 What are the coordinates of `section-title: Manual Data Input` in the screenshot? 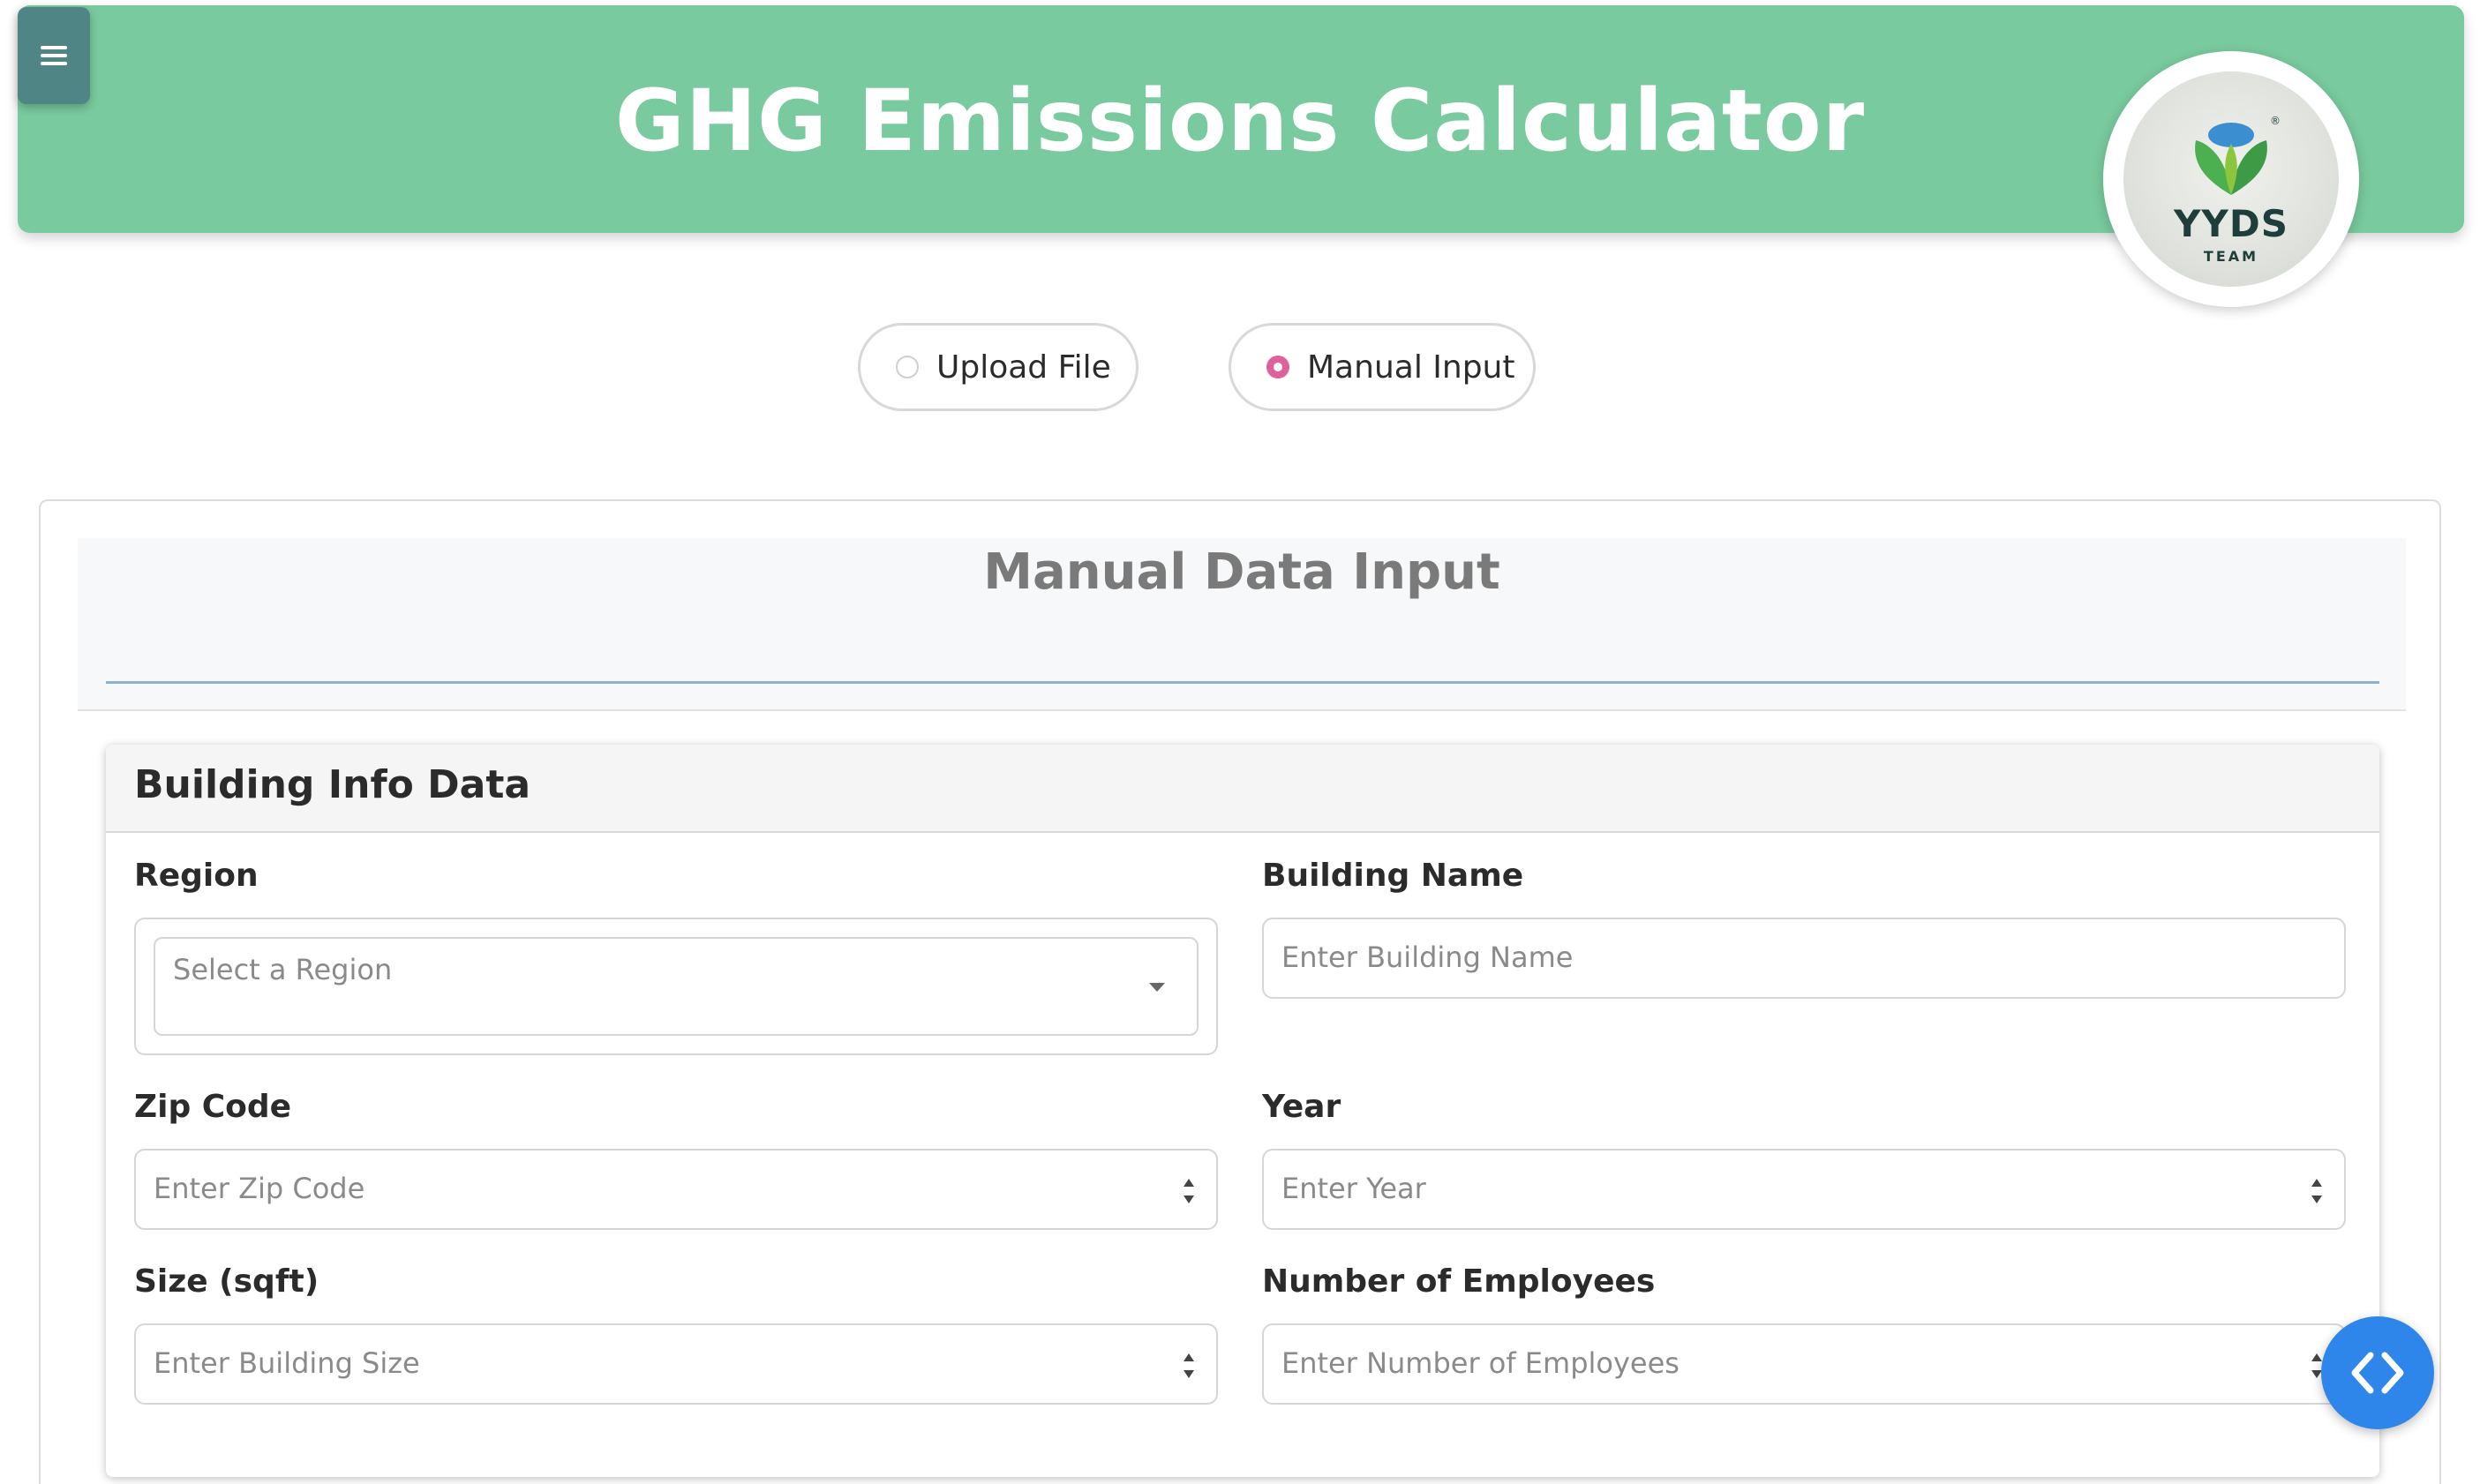 It's located at (1242, 572).